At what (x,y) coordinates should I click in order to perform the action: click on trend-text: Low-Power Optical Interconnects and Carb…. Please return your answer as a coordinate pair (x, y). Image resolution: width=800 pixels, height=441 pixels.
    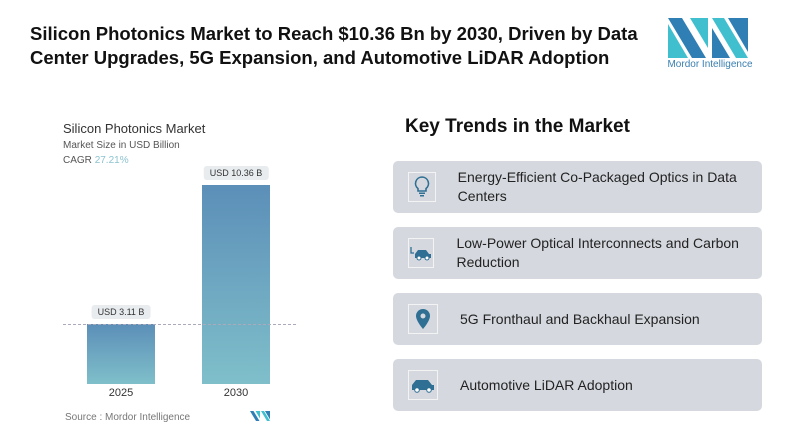
    Looking at the image, I should click on (597, 252).